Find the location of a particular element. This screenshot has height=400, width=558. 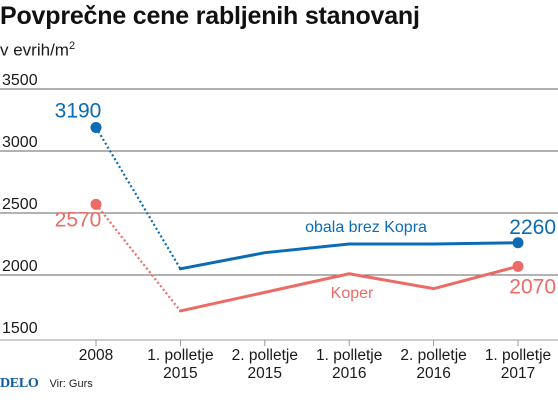

data-label: 2570 is located at coordinates (78, 219).